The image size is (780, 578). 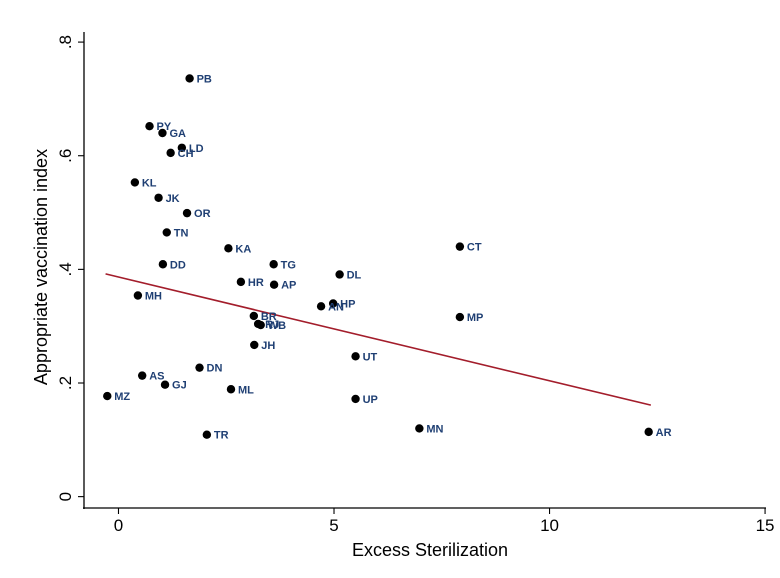 What do you see at coordinates (186, 154) in the screenshot?
I see `point-label: CH` at bounding box center [186, 154].